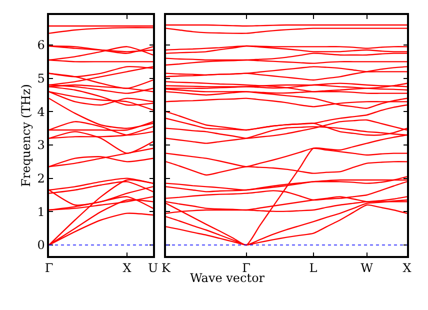 This screenshot has height=310, width=428. Describe the element at coordinates (49, 268) in the screenshot. I see `x-tick-label: Γ` at that location.